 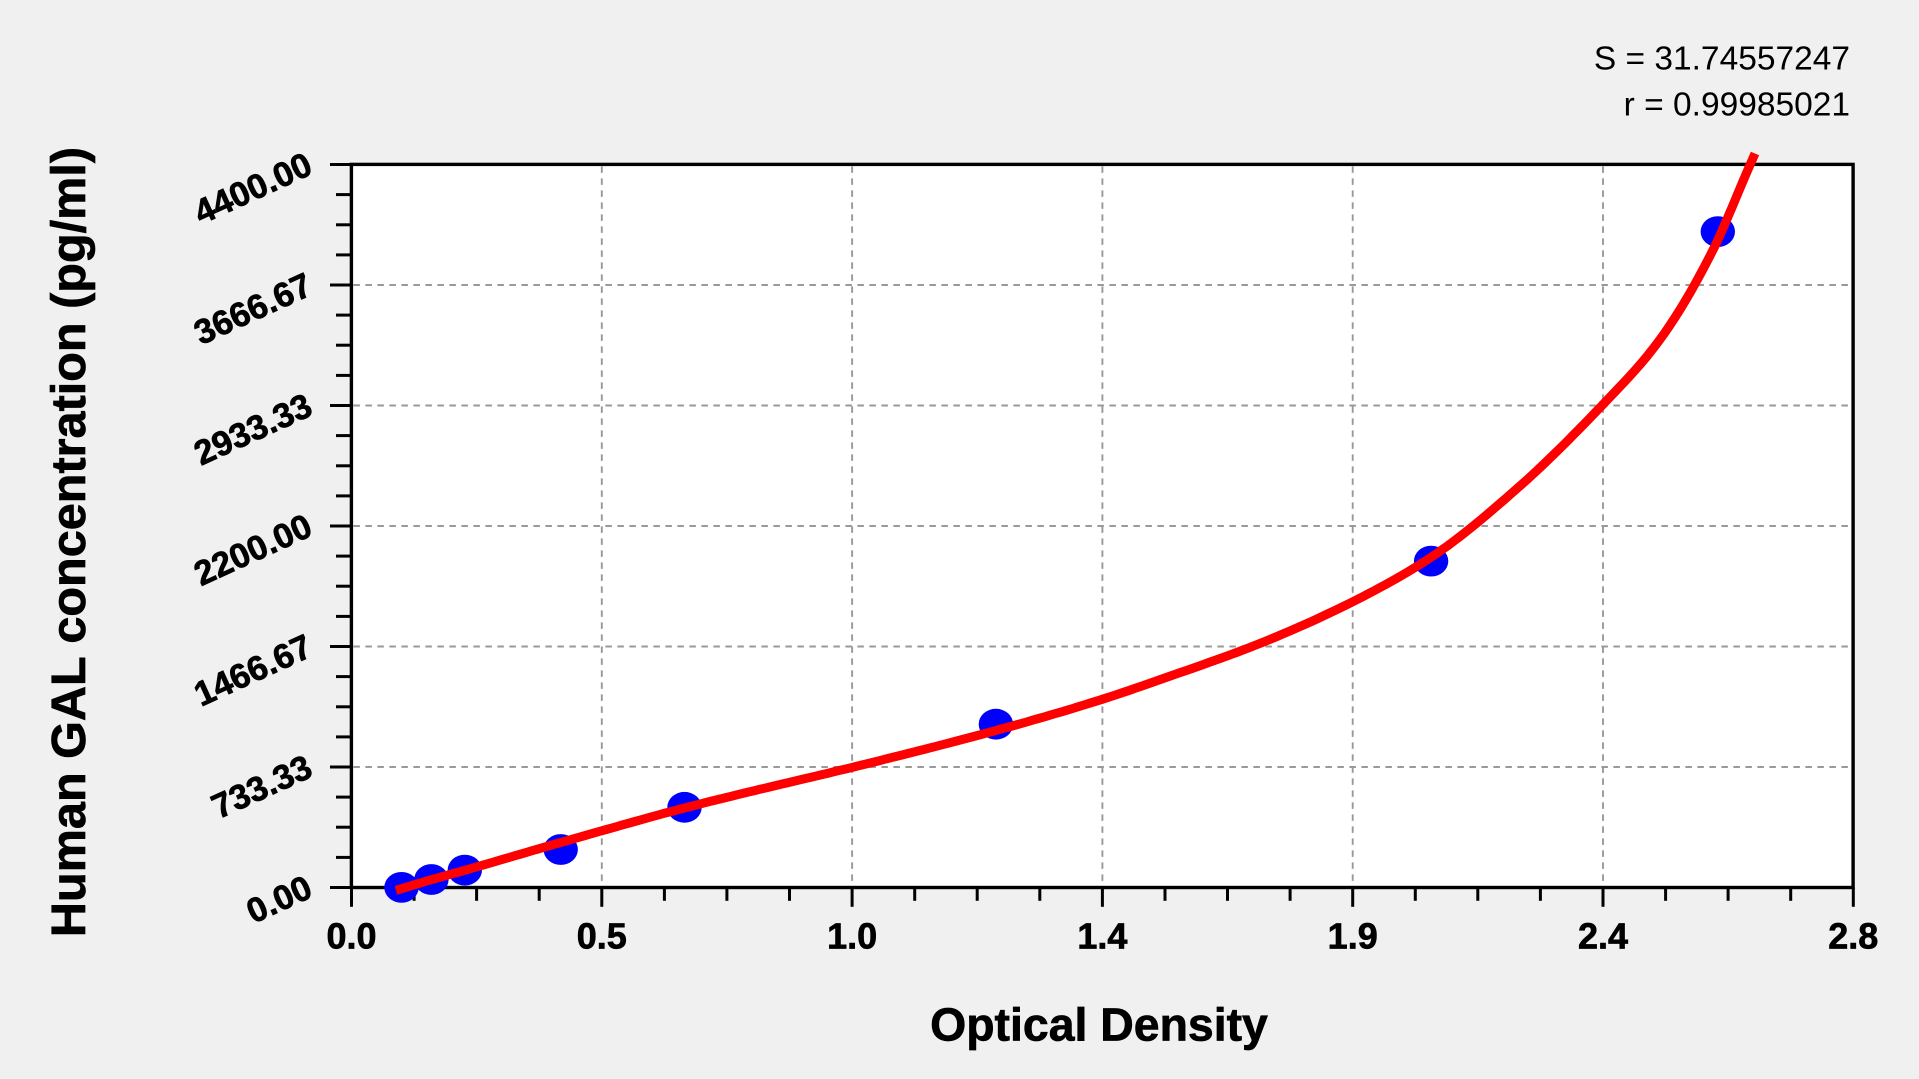 I want to click on svg-text: 1.9, so click(x=1353, y=936).